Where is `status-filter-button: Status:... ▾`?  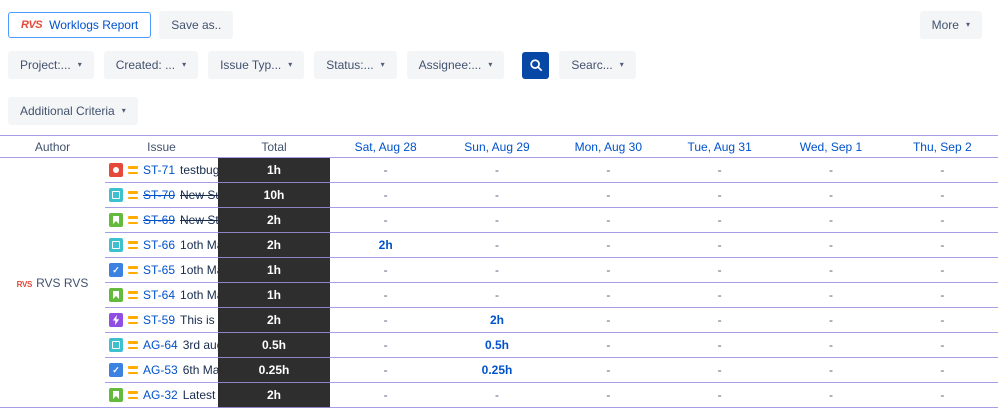
status-filter-button: Status:... ▾ is located at coordinates (355, 65).